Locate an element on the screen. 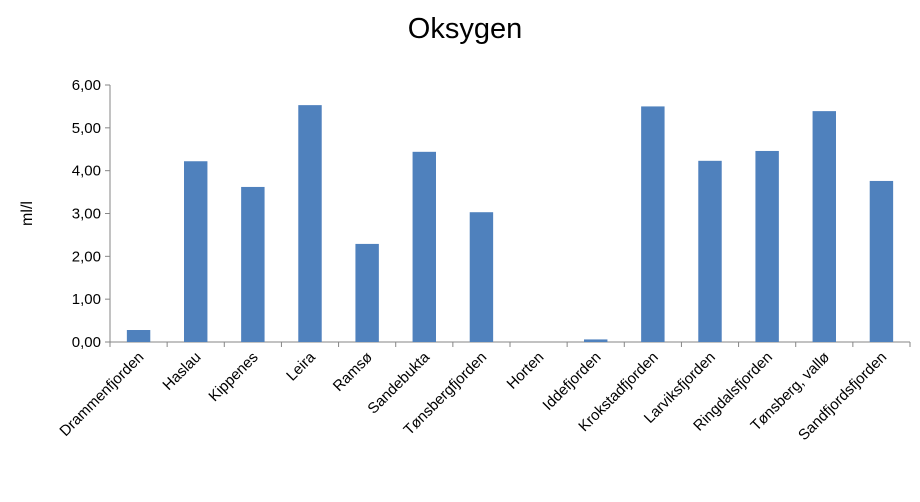 The width and height of the screenshot is (920, 502). chart-title: Oksygen is located at coordinates (465, 29).